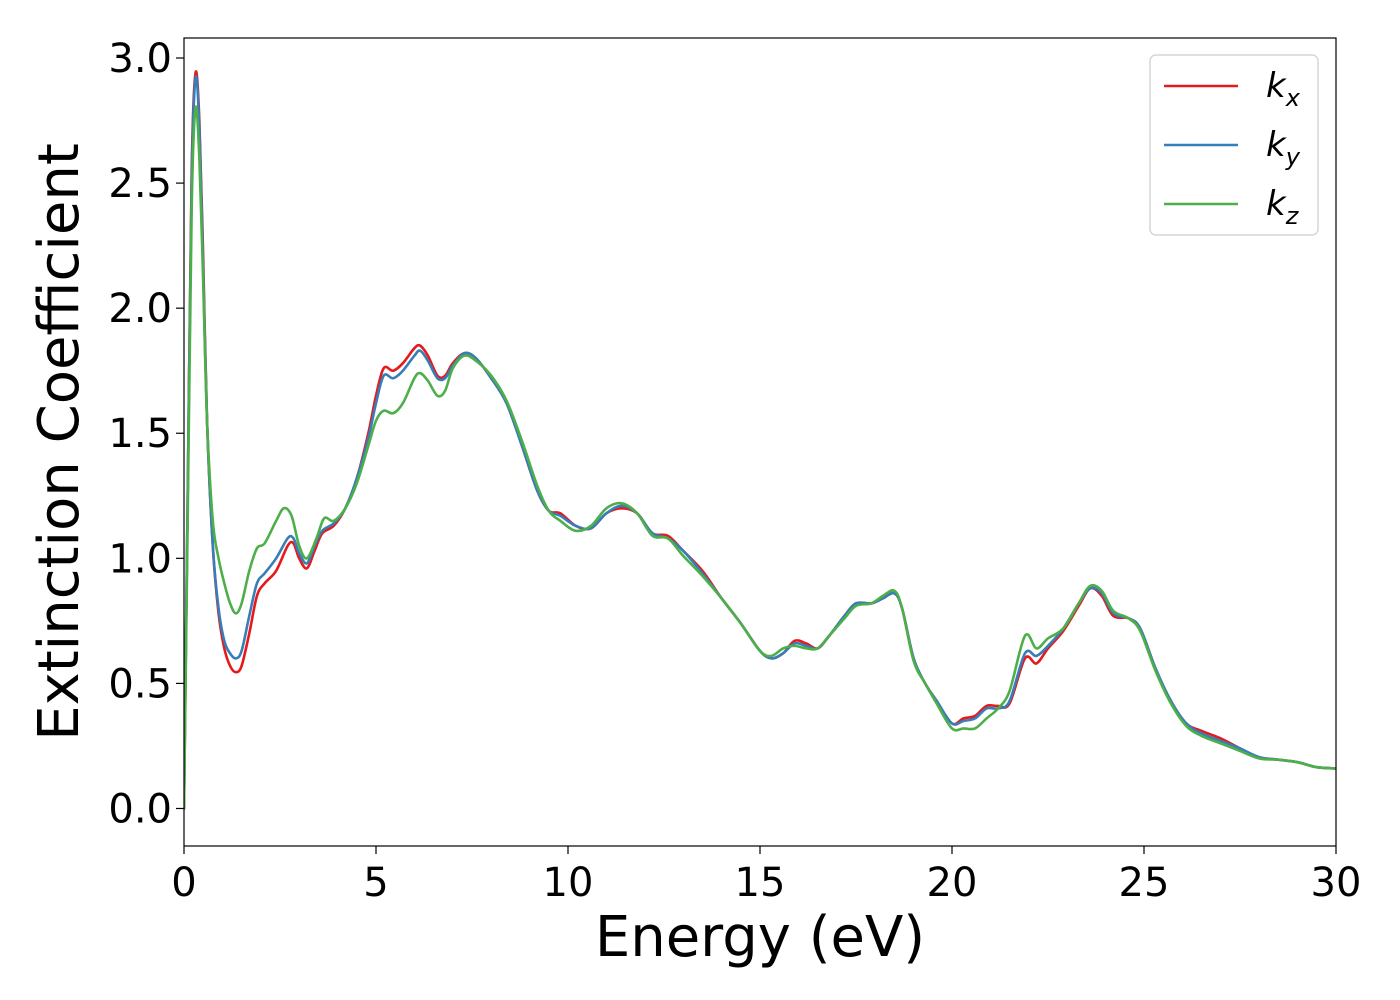 The width and height of the screenshot is (1400, 1000). Describe the element at coordinates (1283, 89) in the screenshot. I see `legend-label-x: kx` at that location.